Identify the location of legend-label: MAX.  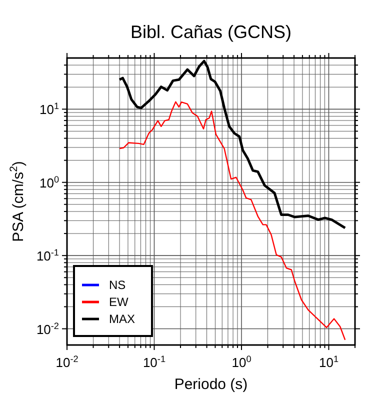
(122, 319).